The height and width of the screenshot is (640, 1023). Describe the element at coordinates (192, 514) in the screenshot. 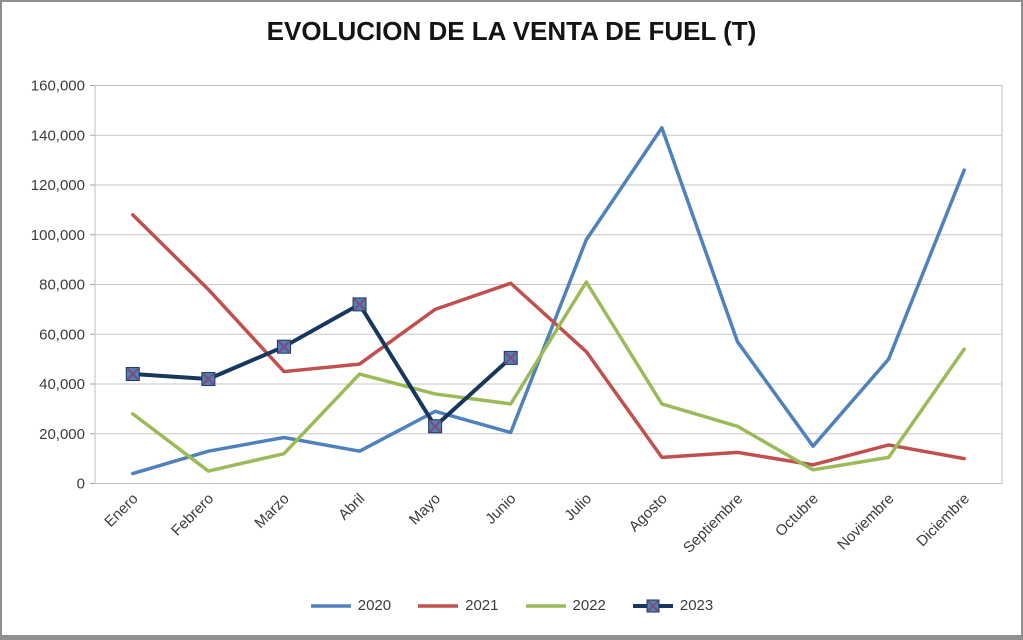

I see `x-tick-label: Febrero` at that location.